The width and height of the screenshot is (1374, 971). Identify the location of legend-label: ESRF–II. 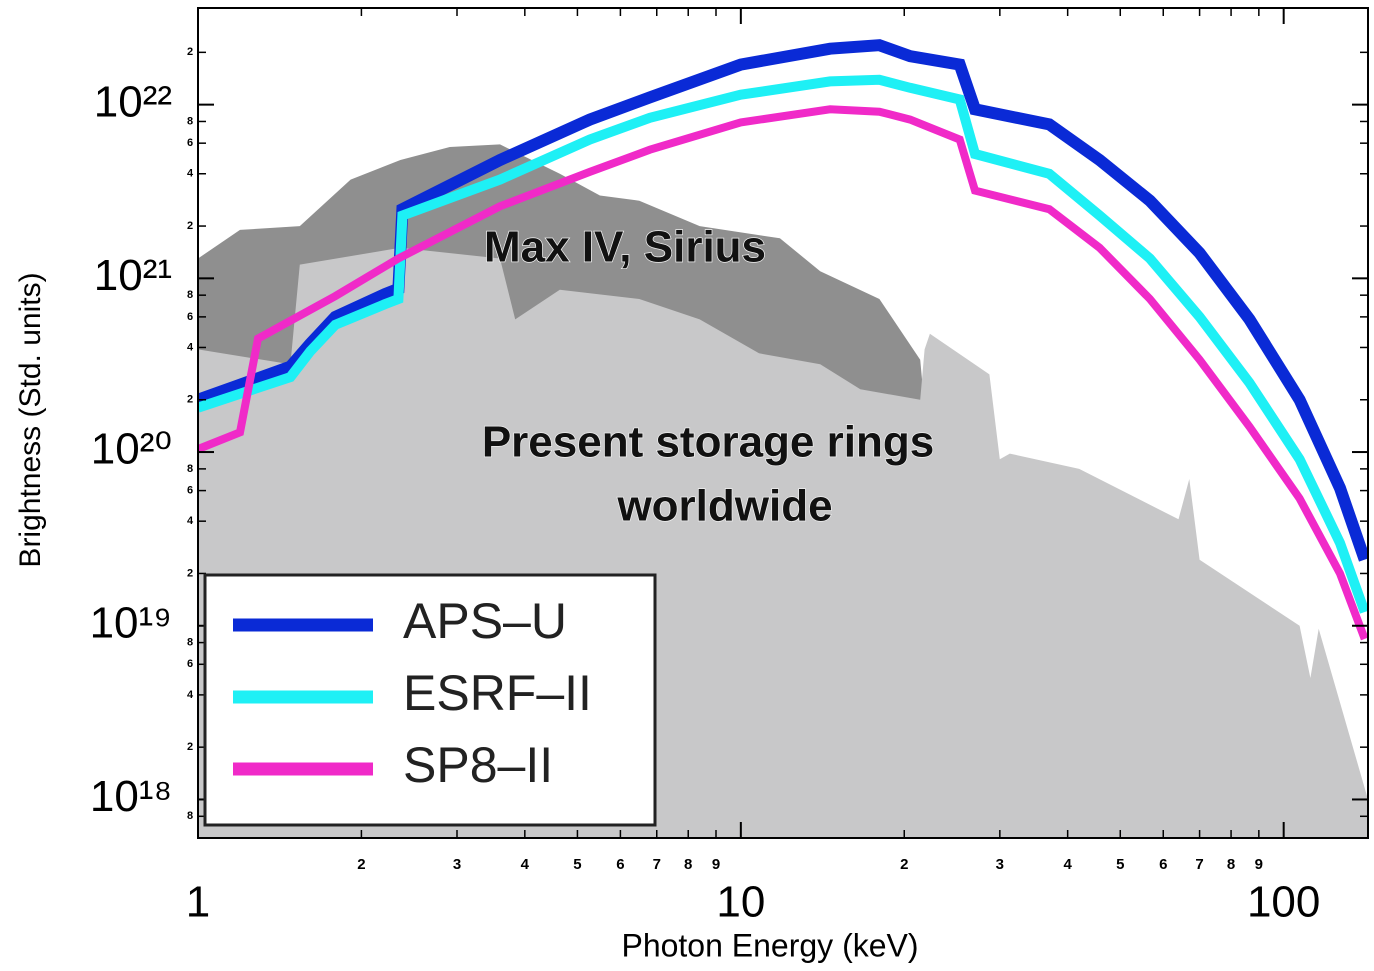
(497, 693).